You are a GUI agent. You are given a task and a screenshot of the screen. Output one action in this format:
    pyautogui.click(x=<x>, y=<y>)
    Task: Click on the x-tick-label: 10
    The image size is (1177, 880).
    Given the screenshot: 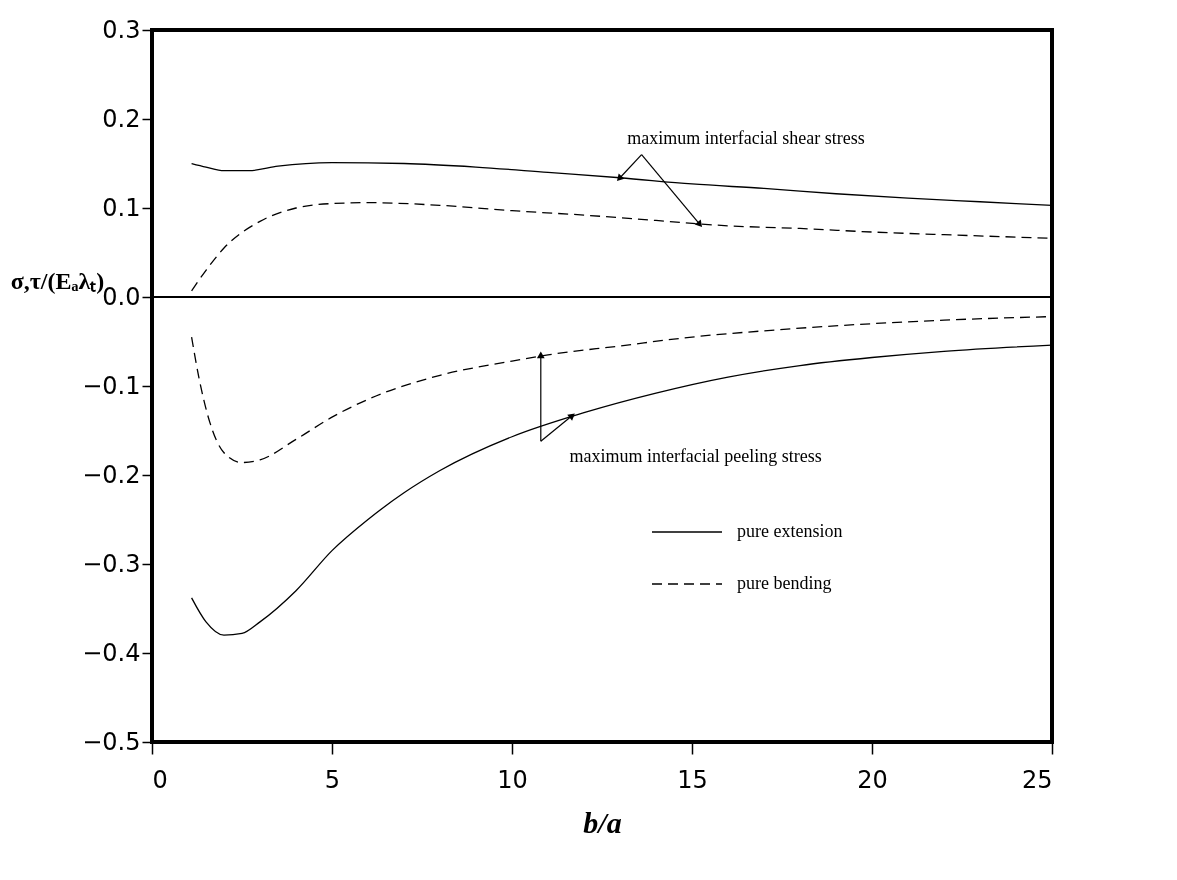 What is the action you would take?
    pyautogui.click(x=512, y=779)
    